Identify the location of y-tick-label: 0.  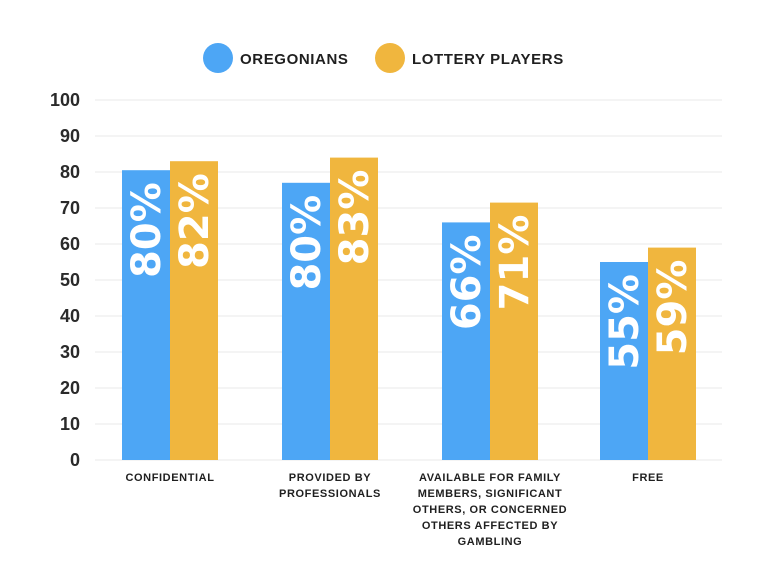
(75, 460).